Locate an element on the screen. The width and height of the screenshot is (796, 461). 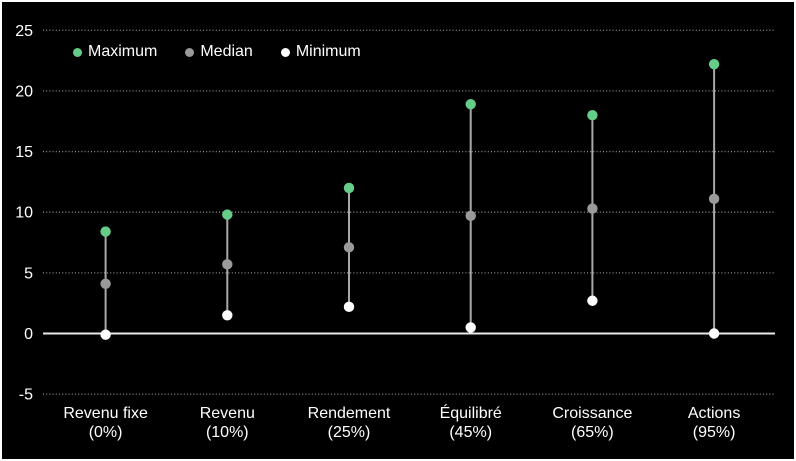
median-legend-dot-icon is located at coordinates (190, 52).